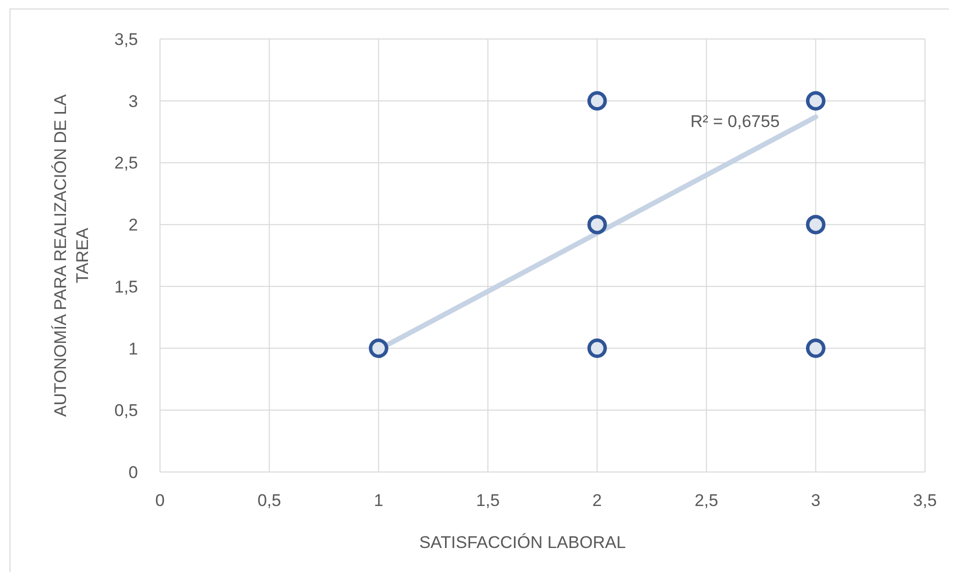 This screenshot has height=580, width=957. Describe the element at coordinates (133, 472) in the screenshot. I see `y-tick-label: 0` at that location.